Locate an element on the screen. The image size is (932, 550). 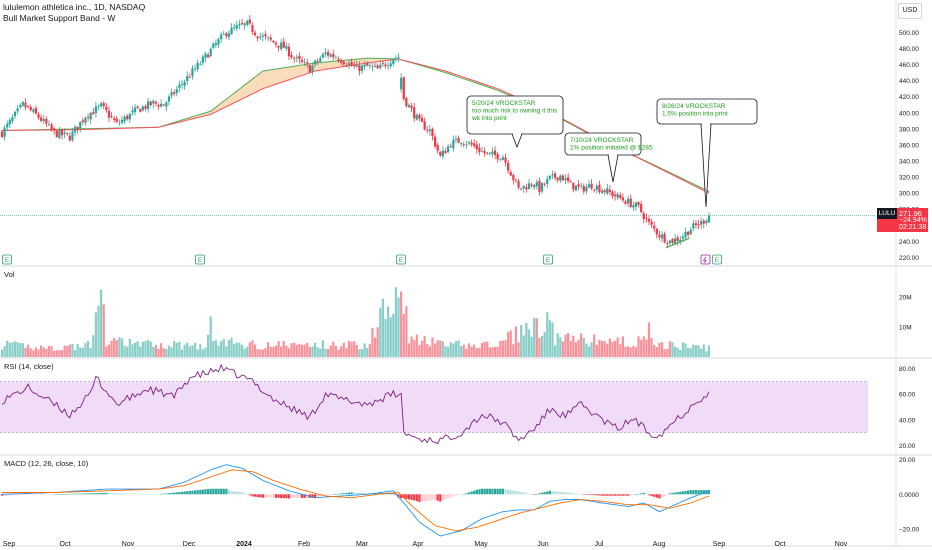
volume-panel-title: Vol is located at coordinates (9, 274).